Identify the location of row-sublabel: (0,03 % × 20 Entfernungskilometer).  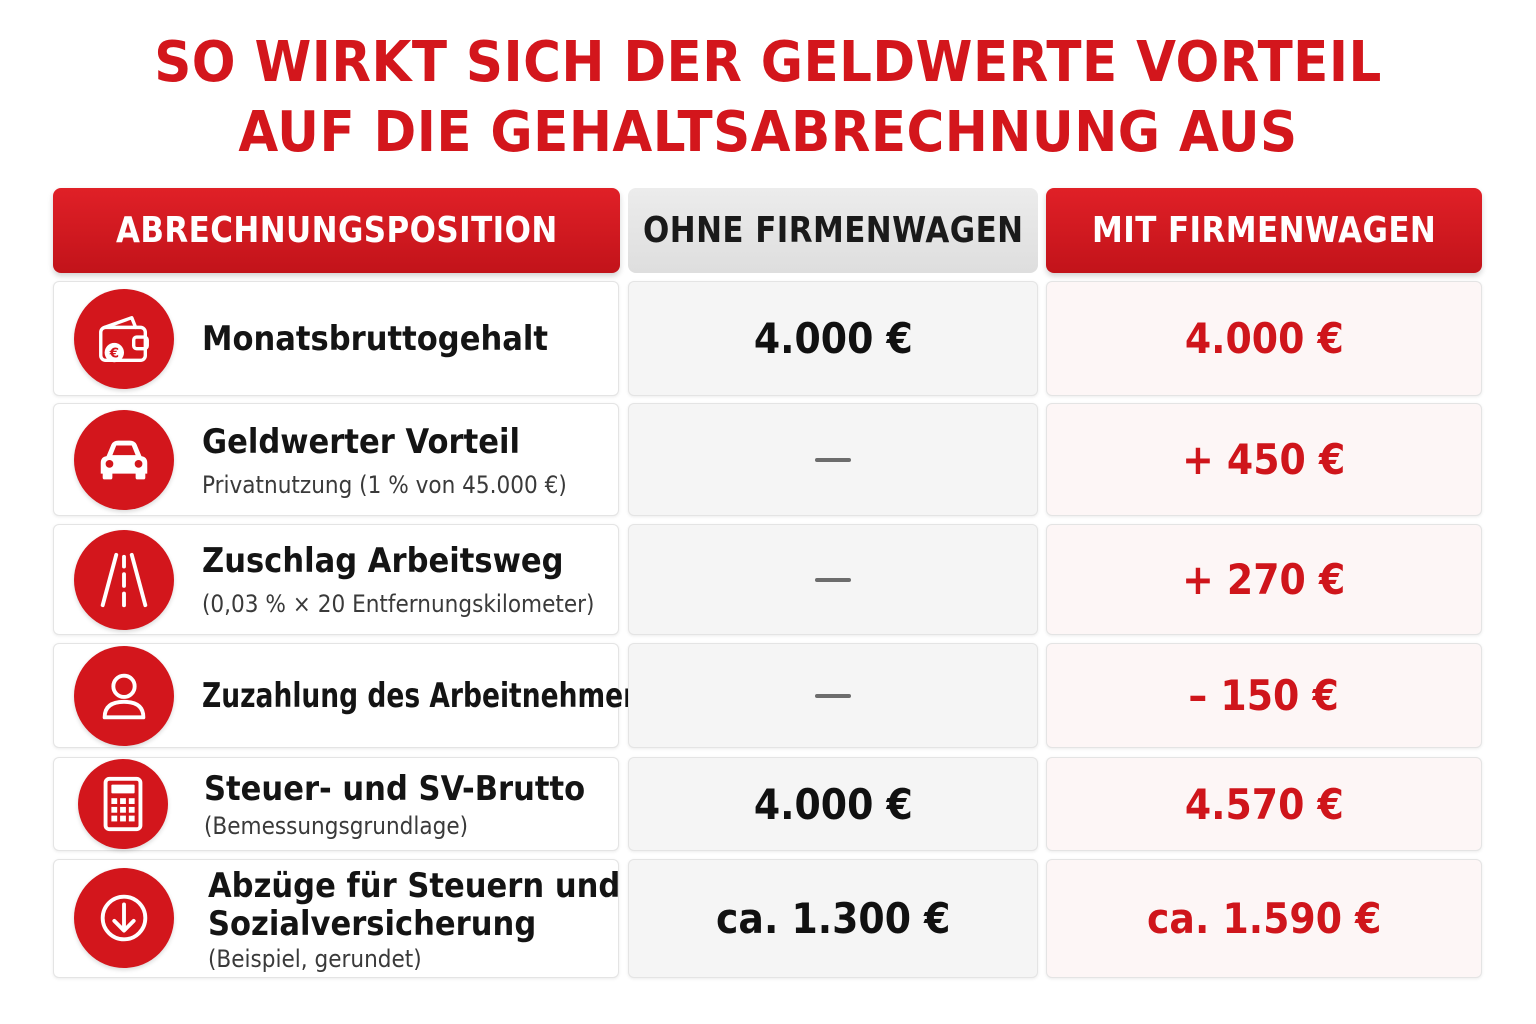
(398, 603).